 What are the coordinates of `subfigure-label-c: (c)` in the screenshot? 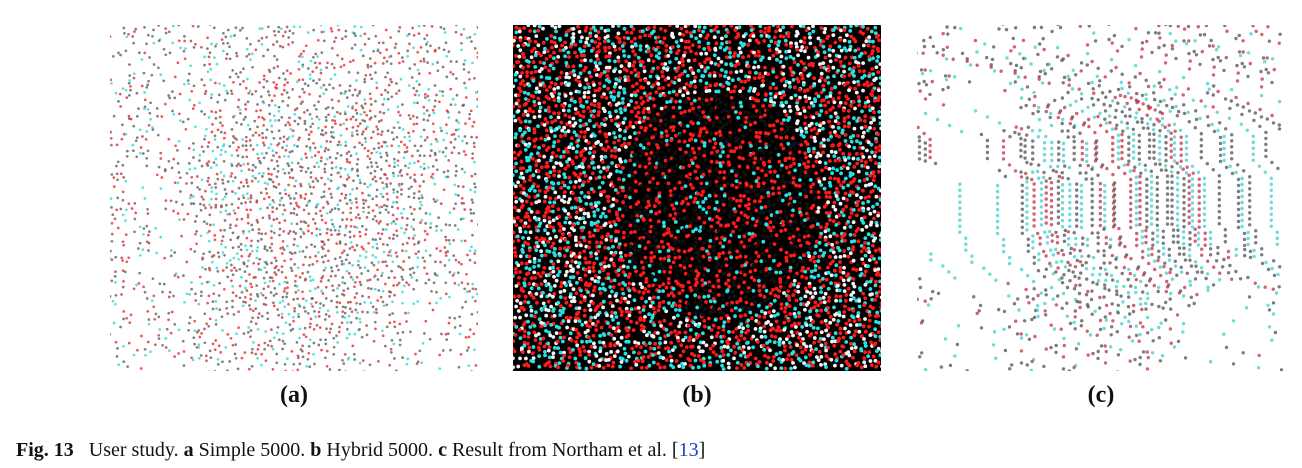 It's located at (1101, 395).